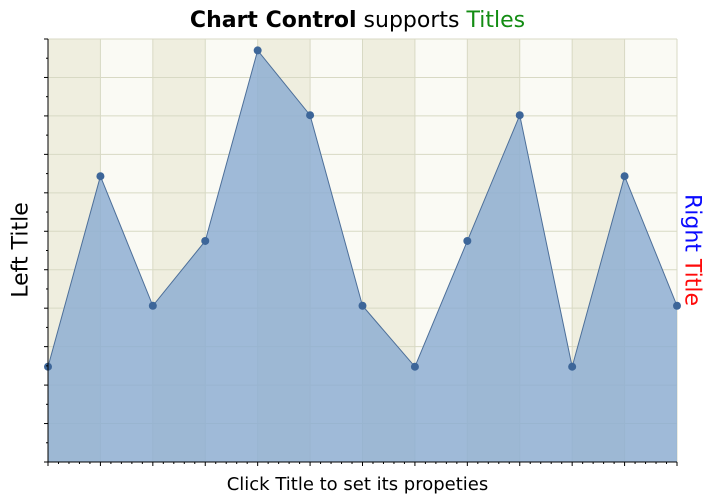  Describe the element at coordinates (692, 282) in the screenshot. I see `right-title-word2: Title` at that location.